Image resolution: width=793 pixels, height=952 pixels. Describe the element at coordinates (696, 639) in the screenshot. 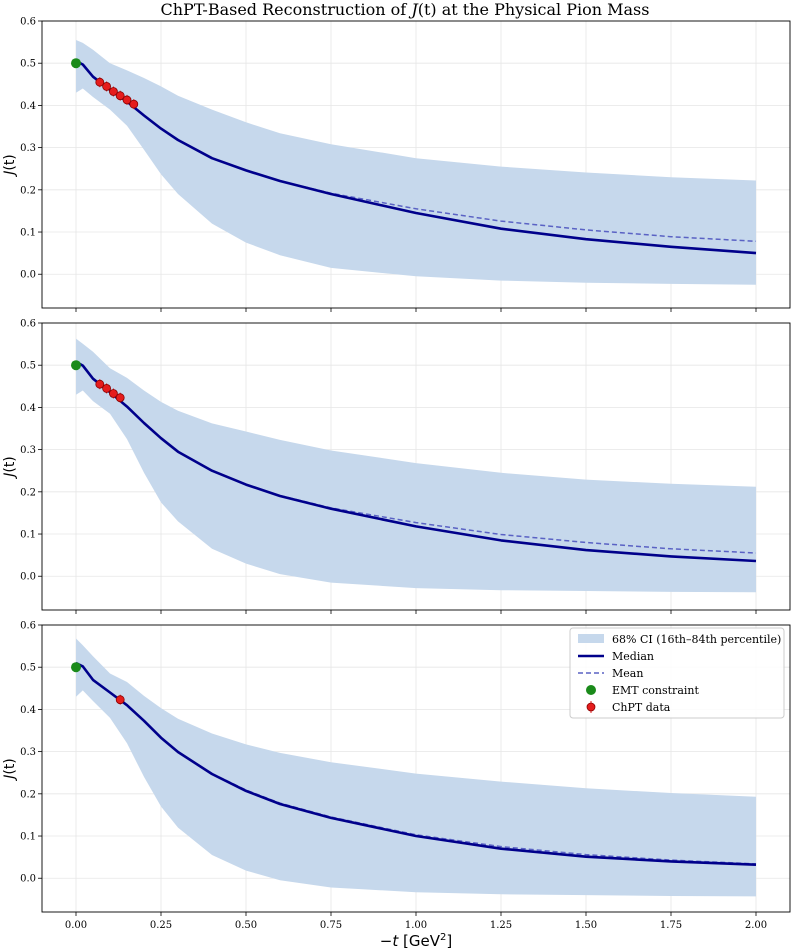

I see `legend-label-ci: 68% CI (16th–84th percentile)` at that location.